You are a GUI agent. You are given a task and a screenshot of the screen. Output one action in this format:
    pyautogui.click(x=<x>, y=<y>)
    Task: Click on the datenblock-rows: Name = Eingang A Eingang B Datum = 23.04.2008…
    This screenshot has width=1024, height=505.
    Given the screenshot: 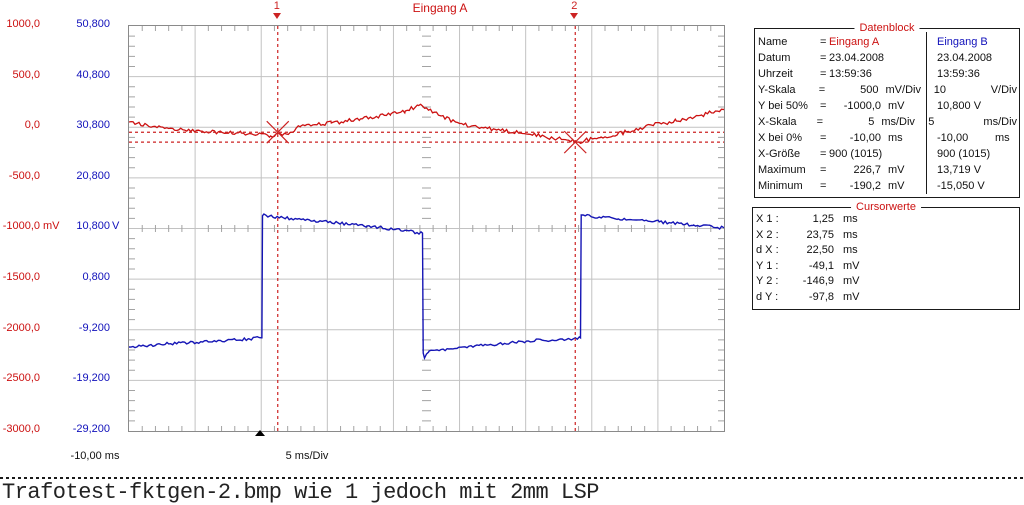 What is the action you would take?
    pyautogui.click(x=887, y=114)
    